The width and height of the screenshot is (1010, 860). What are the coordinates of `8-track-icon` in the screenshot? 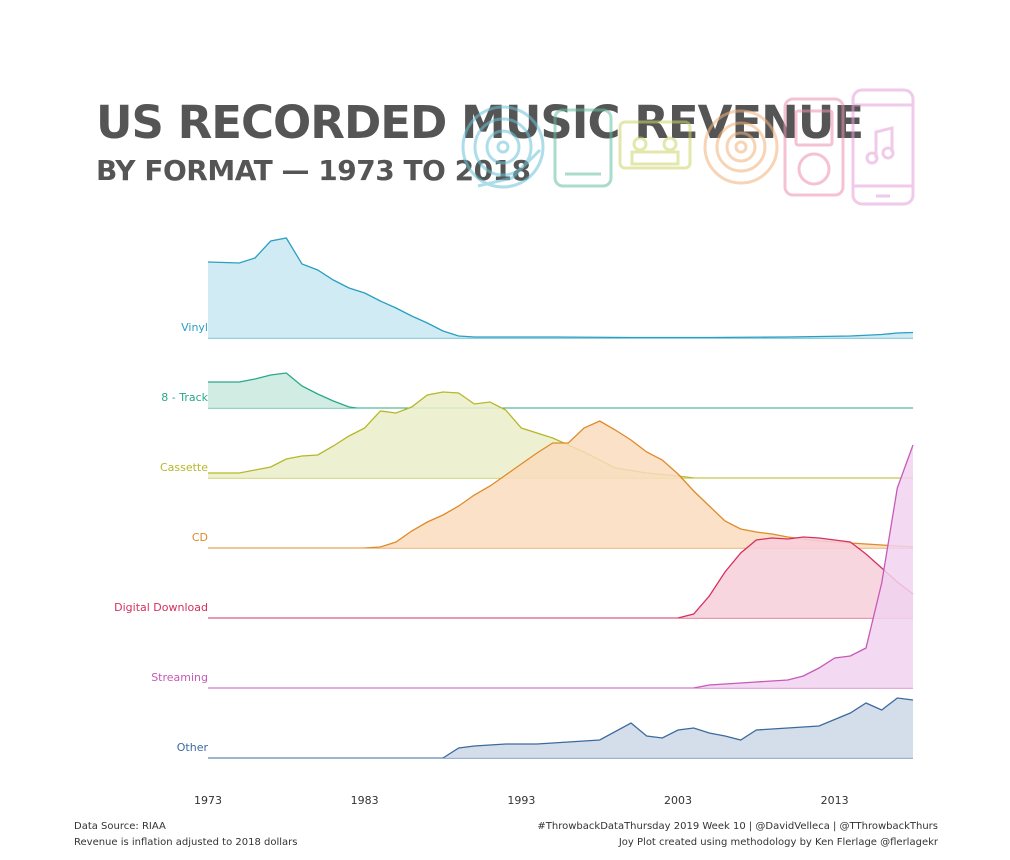 It's located at (583, 148).